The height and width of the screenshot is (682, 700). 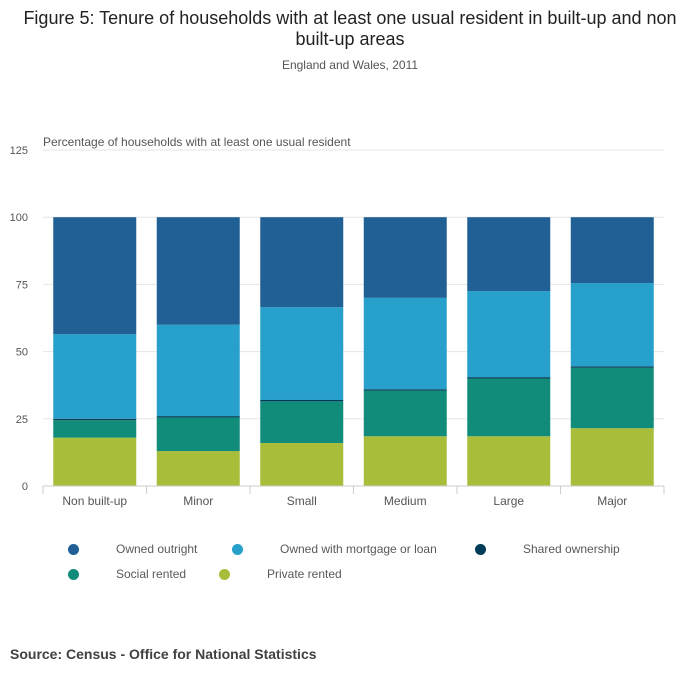 I want to click on bar-owned-with-mortgage-or-loan-major, so click(x=612, y=325).